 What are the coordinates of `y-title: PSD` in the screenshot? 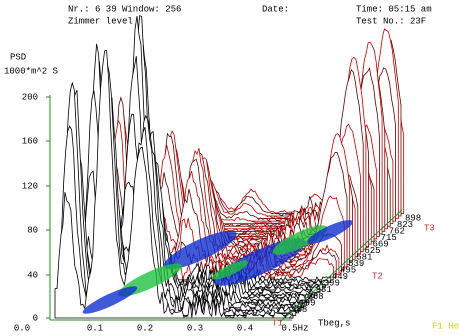 It's located at (18, 57).